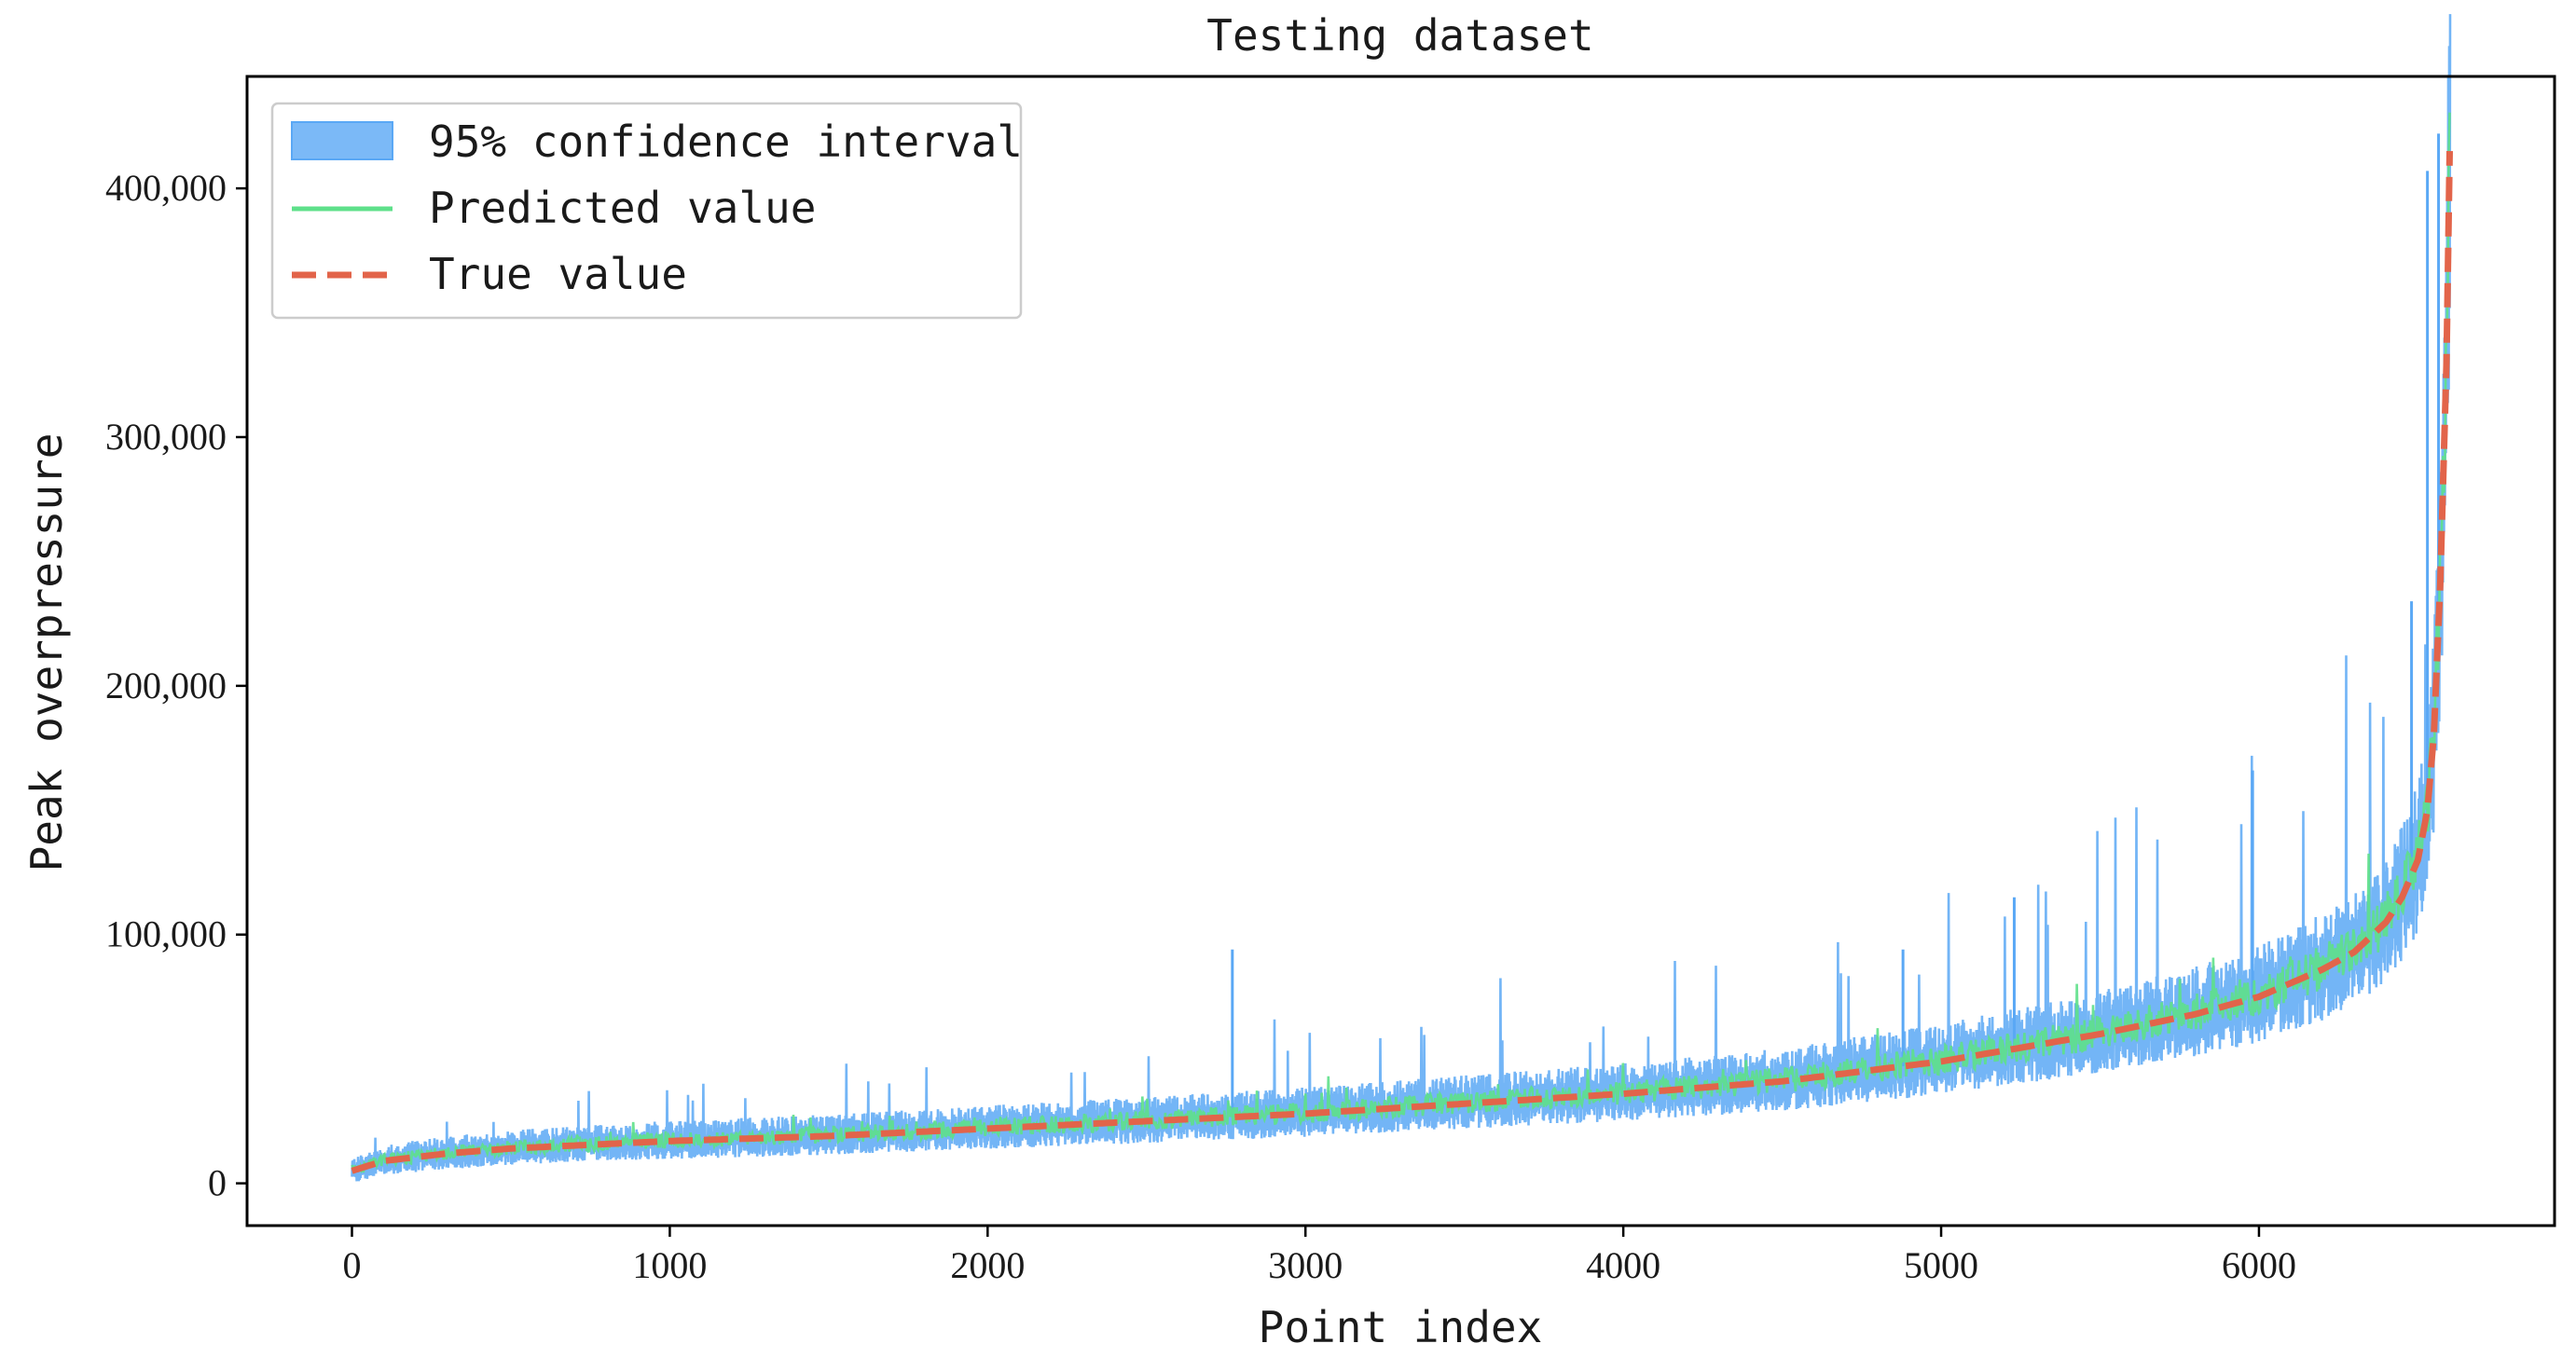  What do you see at coordinates (1623, 1265) in the screenshot?
I see `x-tick-label: 4000` at bounding box center [1623, 1265].